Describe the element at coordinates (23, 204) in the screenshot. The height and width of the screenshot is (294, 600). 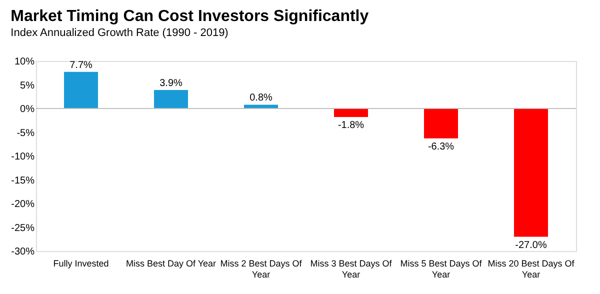
I see `y-tick-label: -20%` at that location.